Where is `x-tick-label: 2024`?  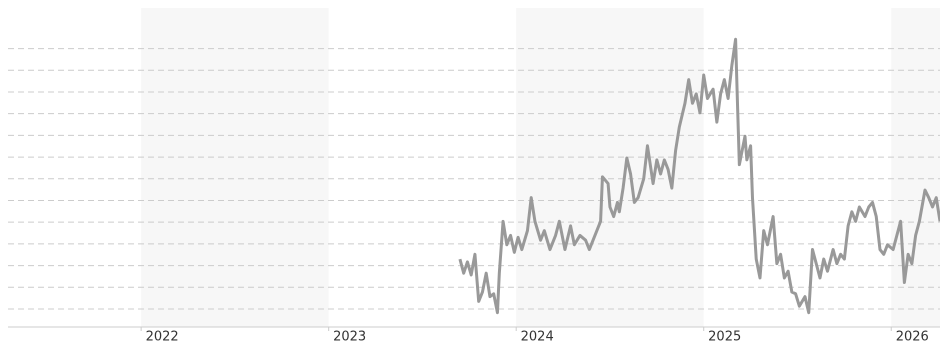 x-tick-label: 2024 is located at coordinates (537, 337).